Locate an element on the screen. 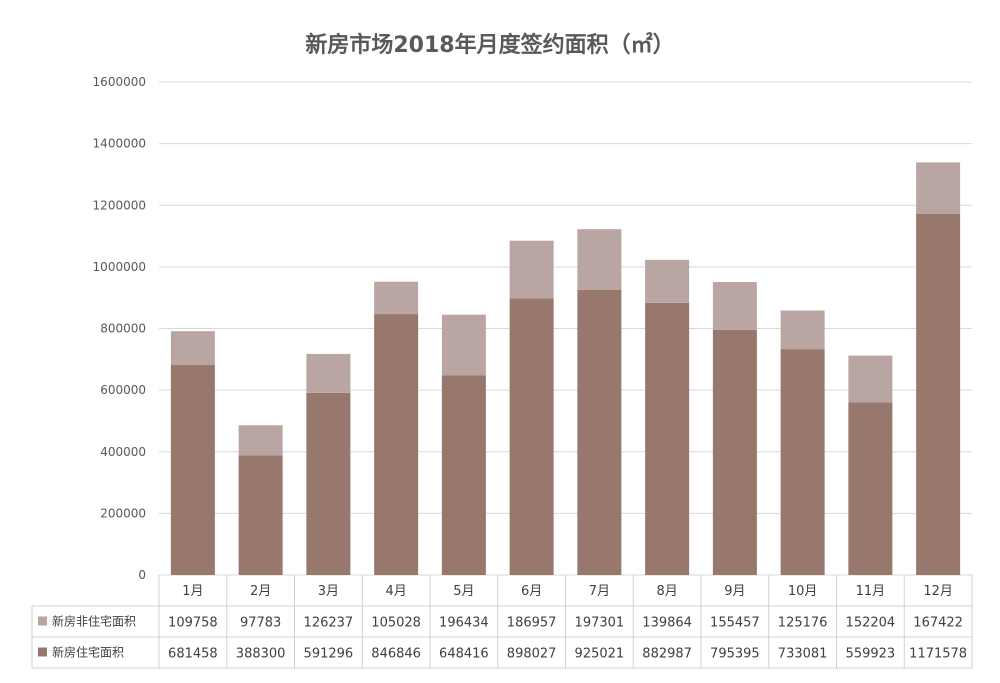 The image size is (1000, 683). y-tick-label: 1200000 is located at coordinates (119, 205).